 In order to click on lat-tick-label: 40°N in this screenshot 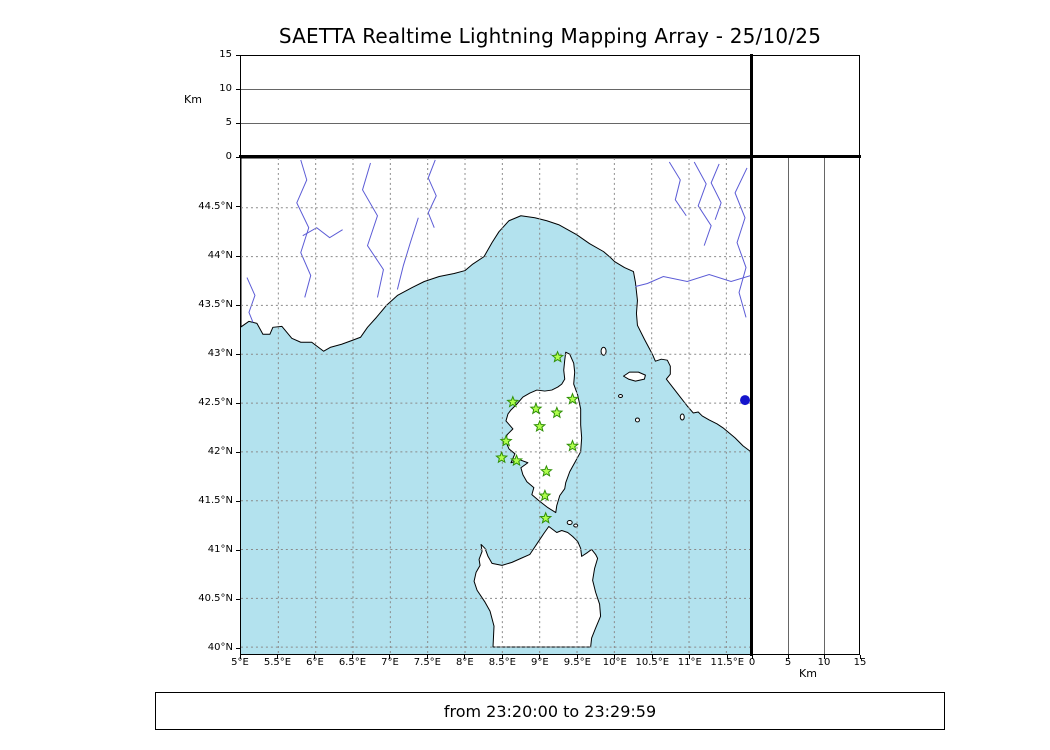, I will do `click(220, 648)`.